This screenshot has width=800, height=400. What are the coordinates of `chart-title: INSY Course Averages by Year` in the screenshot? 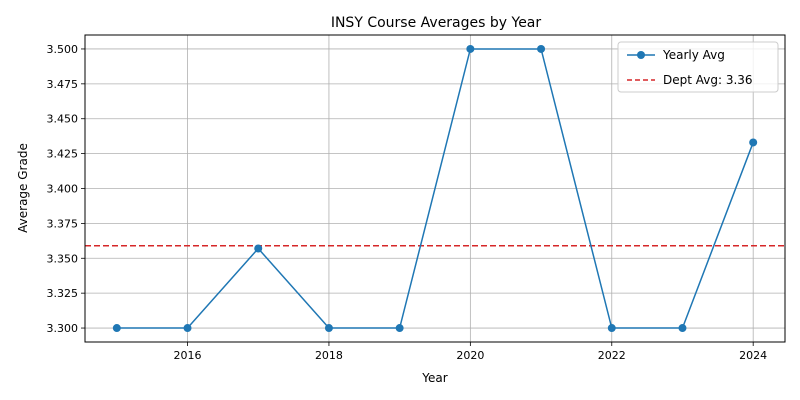 It's located at (436, 23).